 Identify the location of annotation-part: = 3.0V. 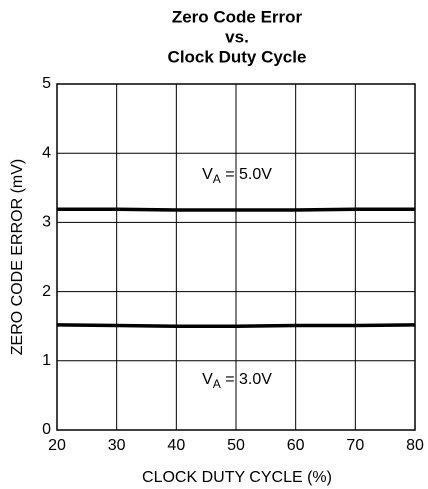
(246, 379).